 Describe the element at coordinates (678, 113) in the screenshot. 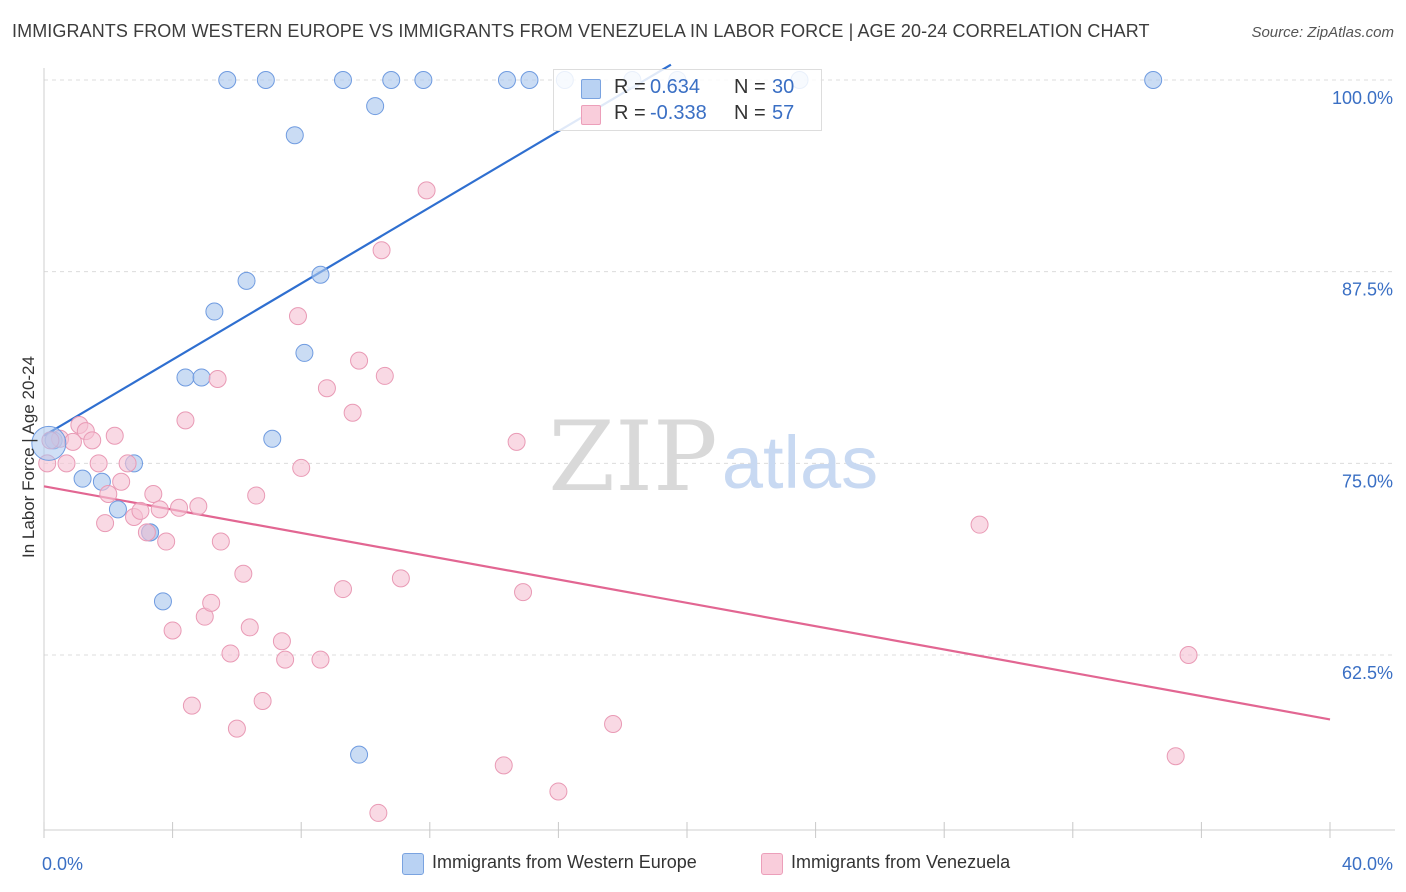

I see `legend-r-value: -0.338` at that location.